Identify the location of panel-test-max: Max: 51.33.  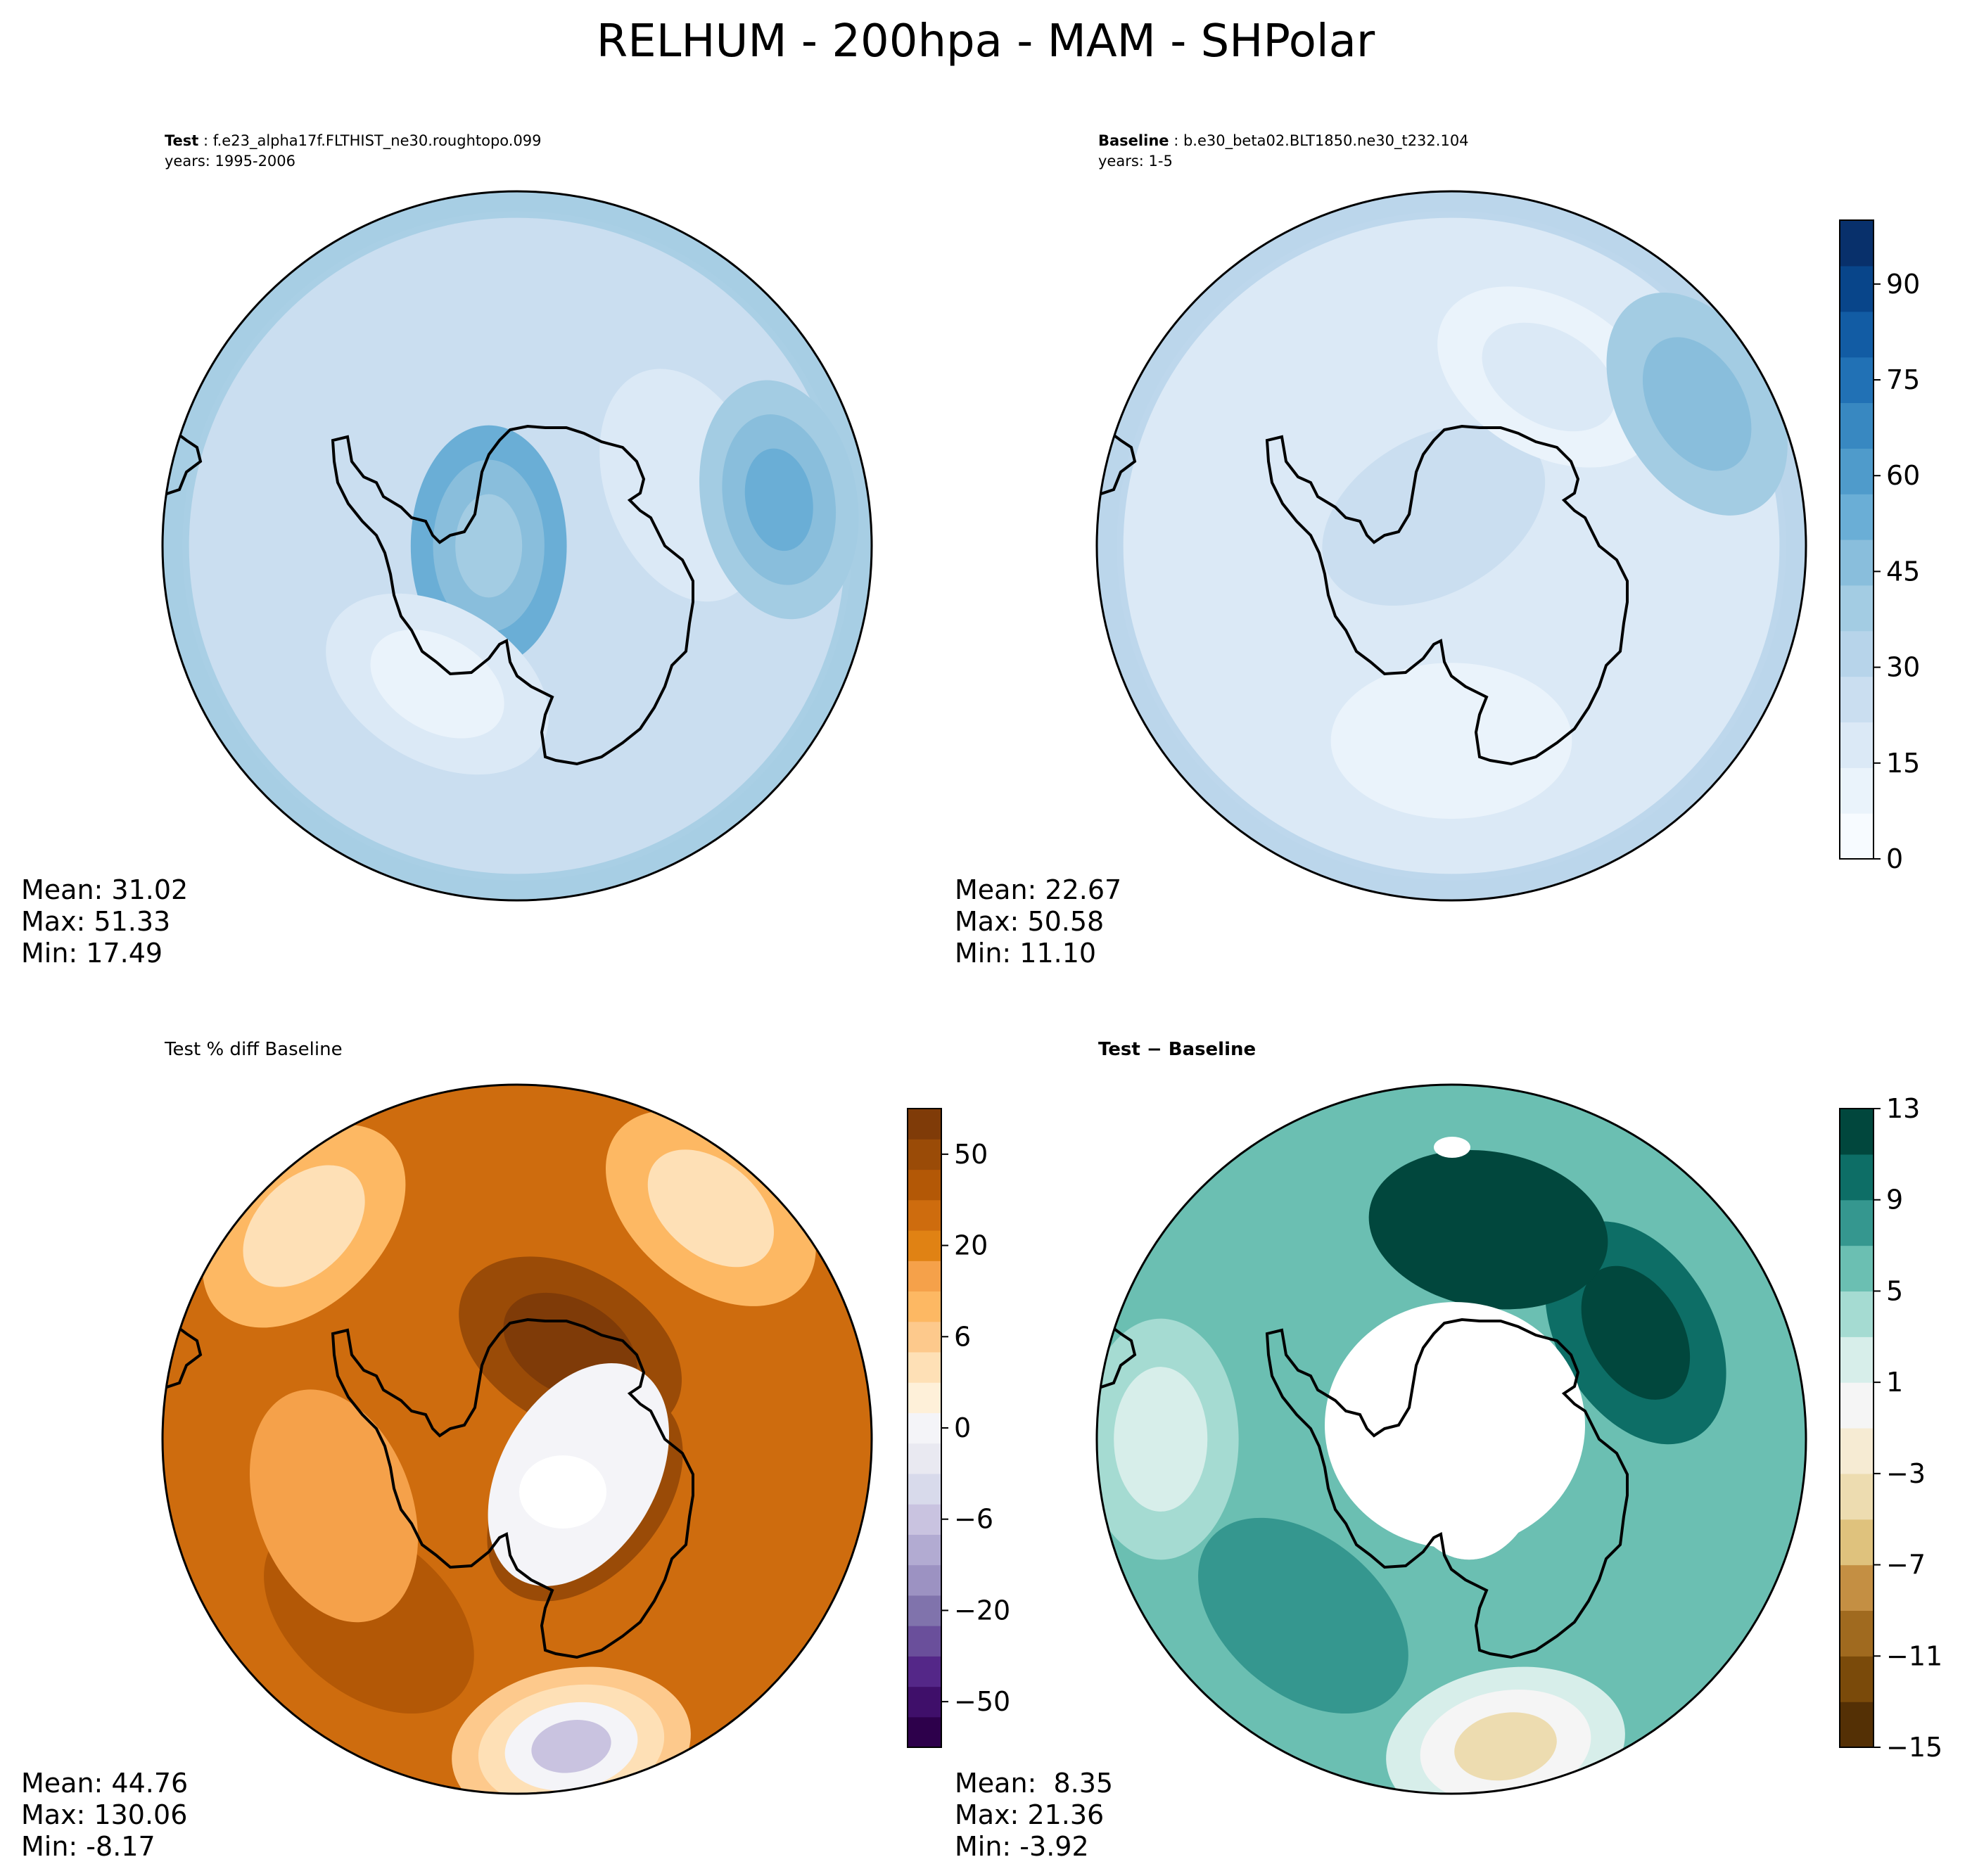
(96, 921).